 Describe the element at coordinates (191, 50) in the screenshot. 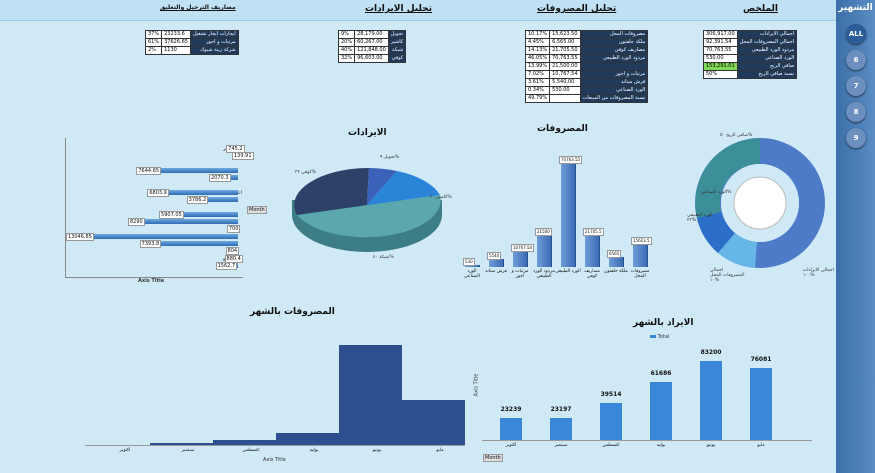

I see `misc-row: 2% 1130 شركة زينة شبوك` at that location.